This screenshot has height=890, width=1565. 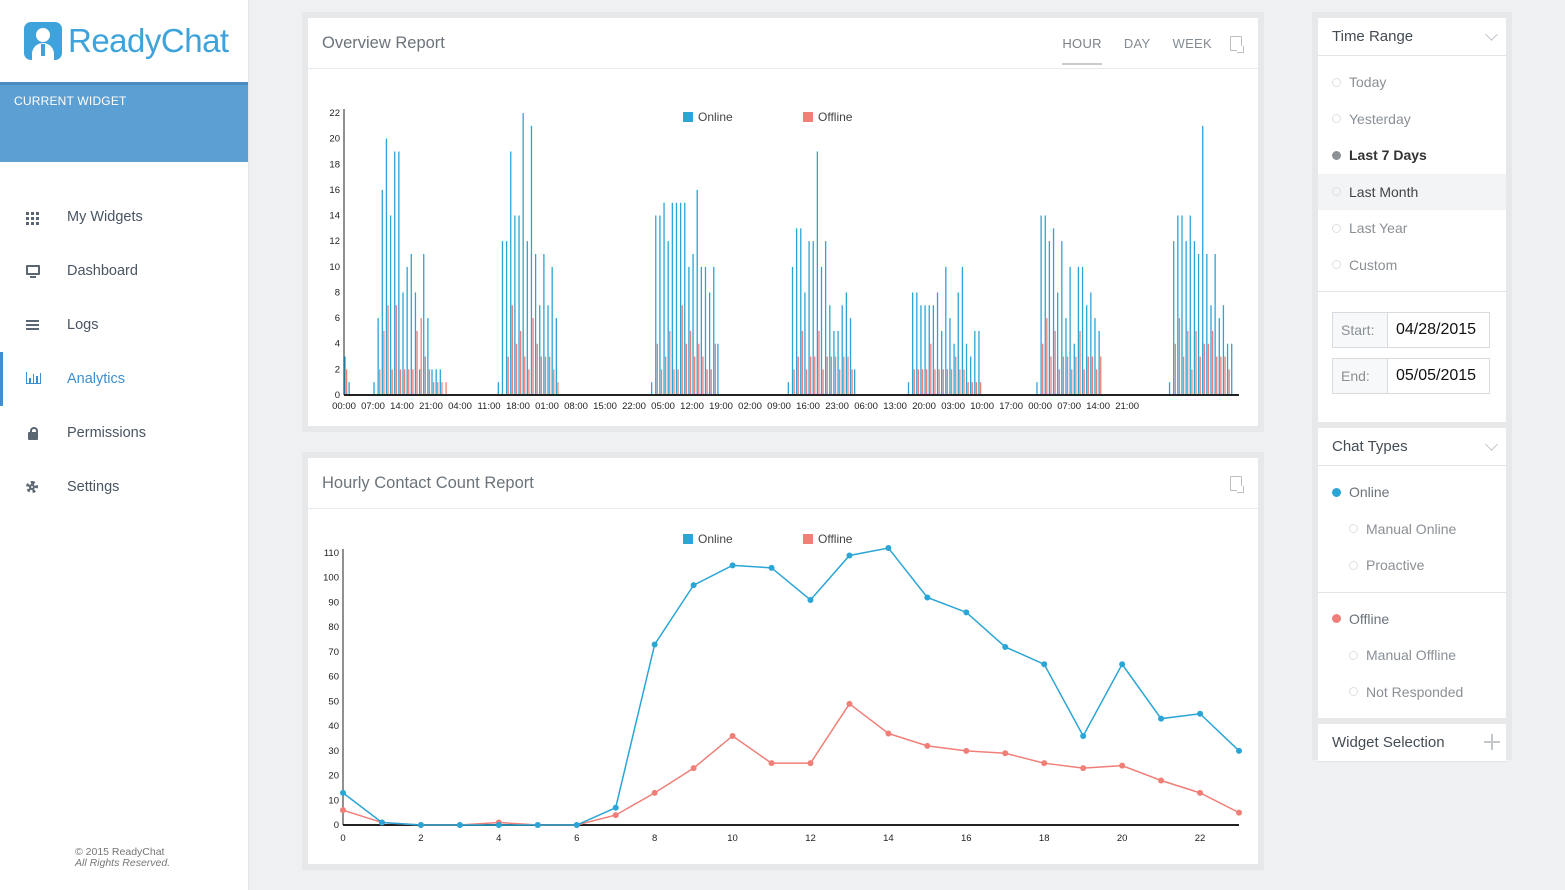 I want to click on option-label: Custom, so click(x=1373, y=264).